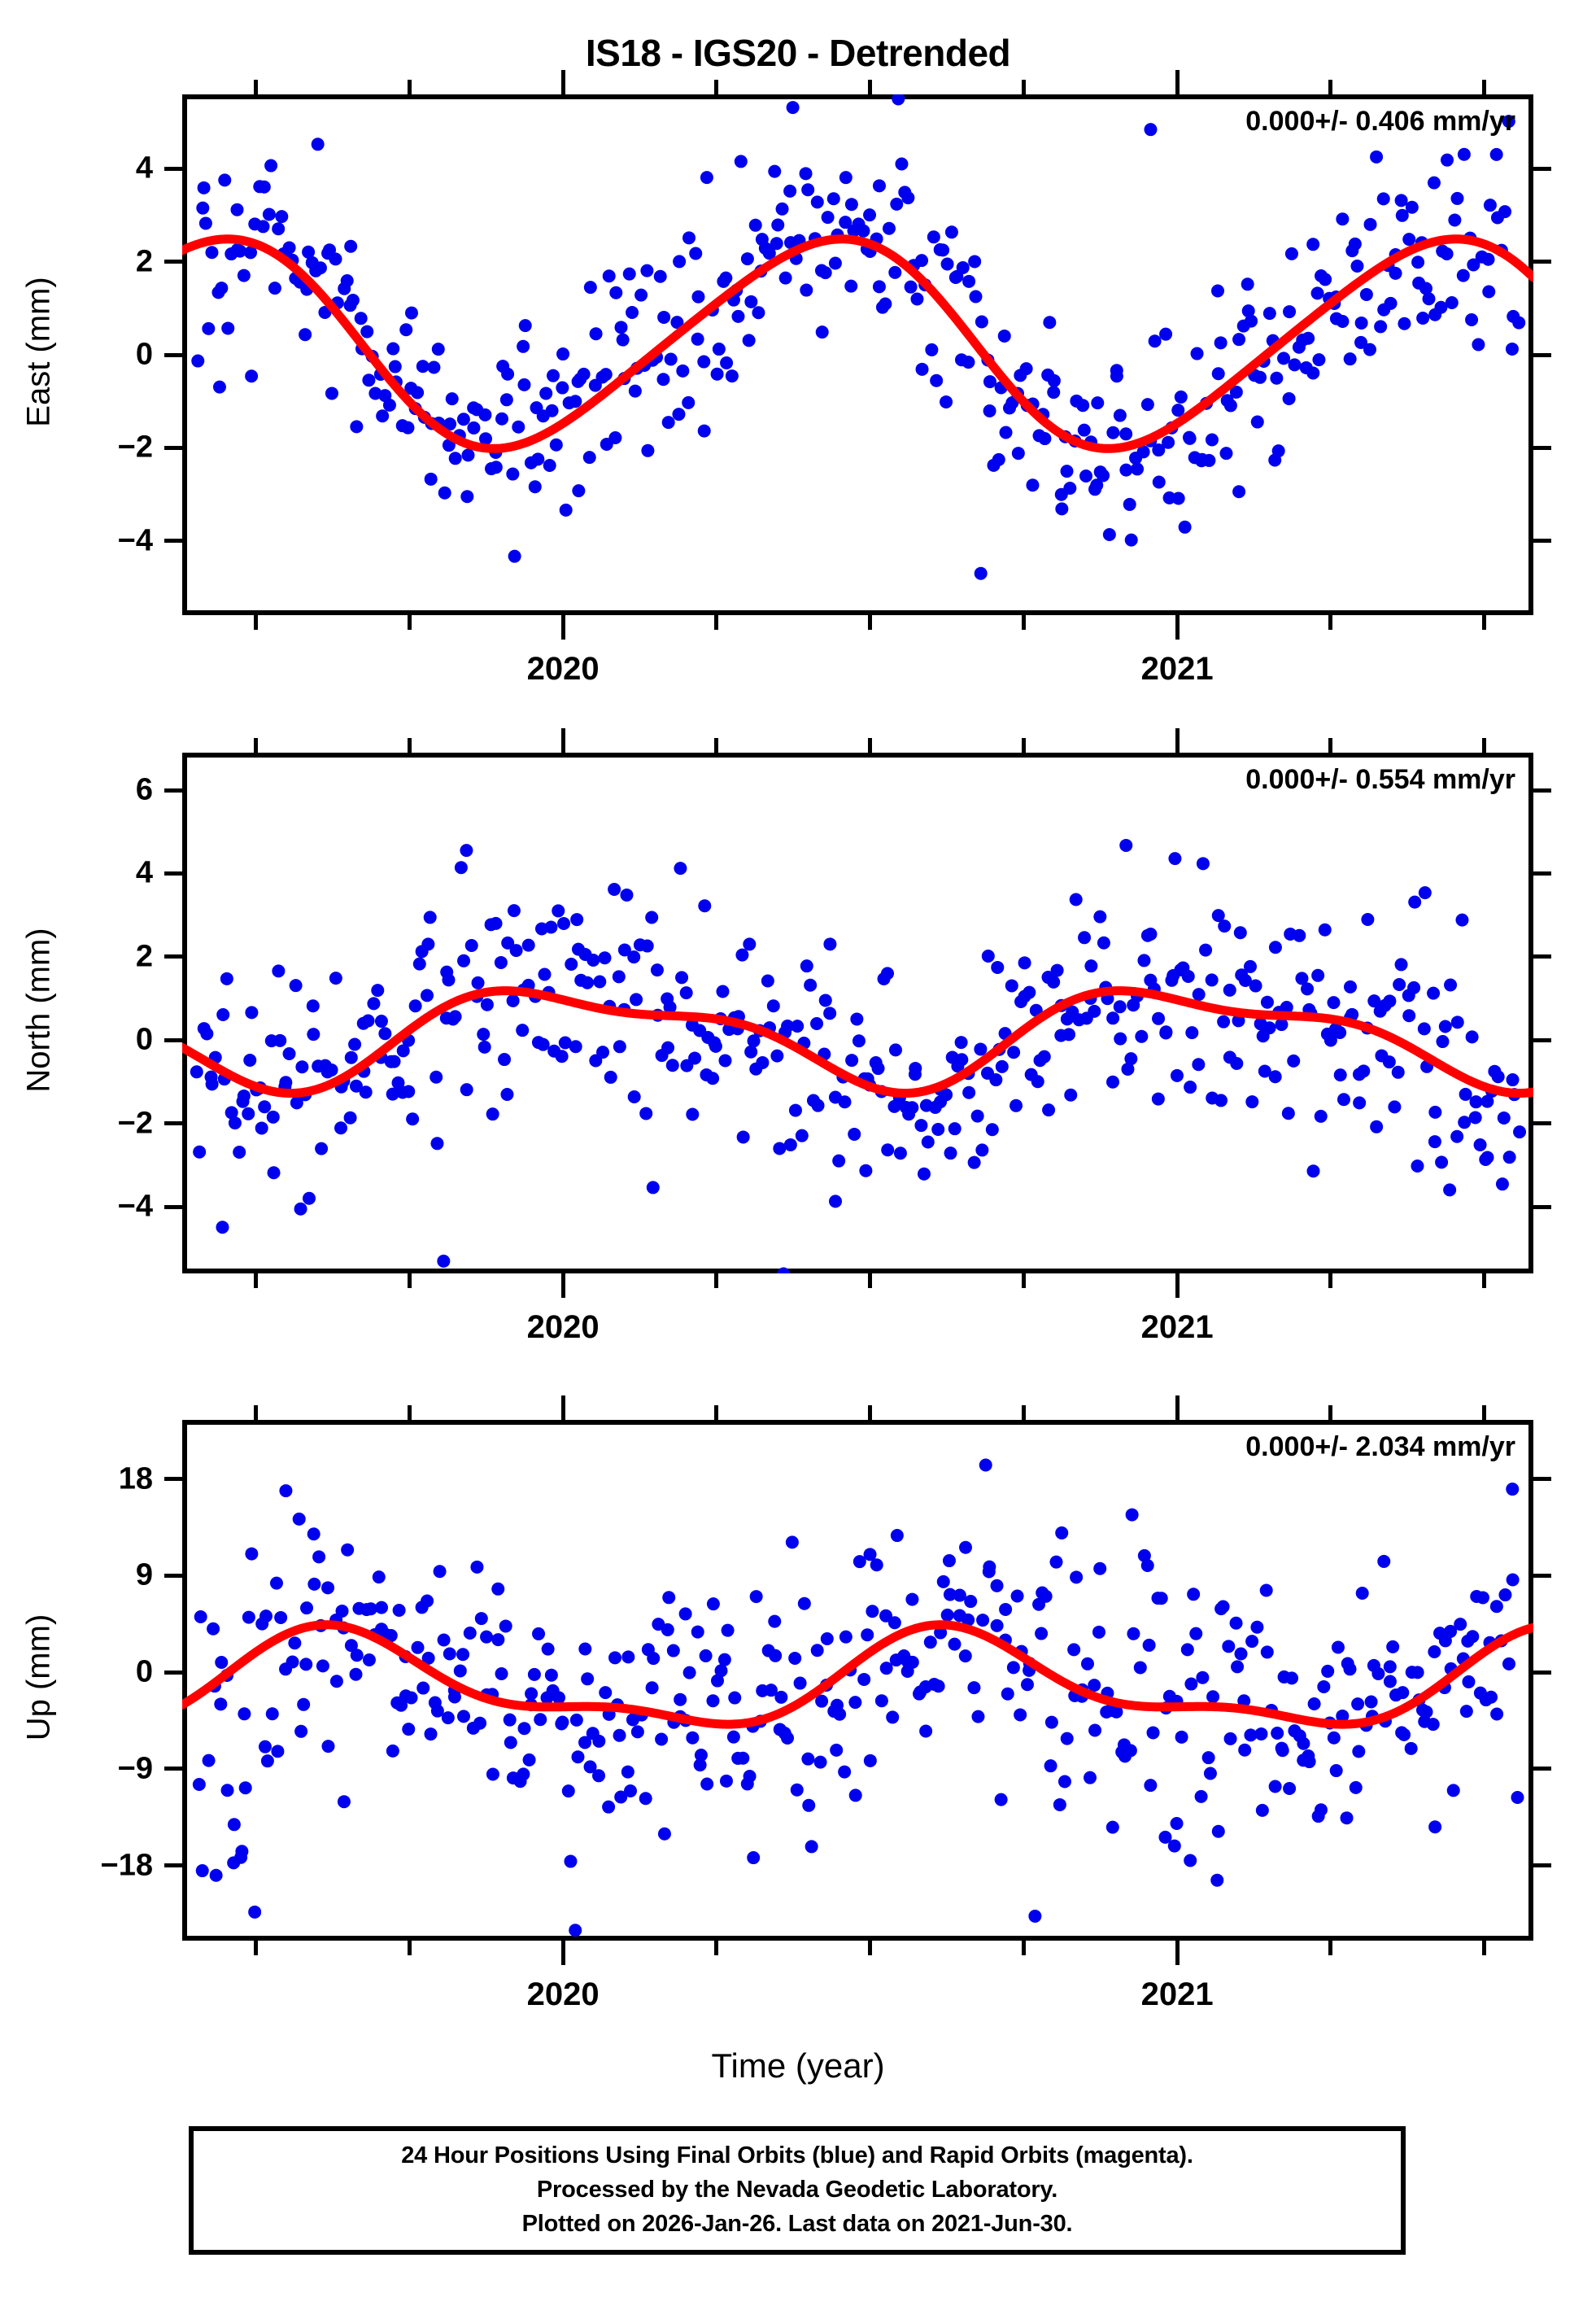 This screenshot has height=2306, width=1596. What do you see at coordinates (38, 1010) in the screenshot?
I see `y-axis-title: North (mm)` at bounding box center [38, 1010].